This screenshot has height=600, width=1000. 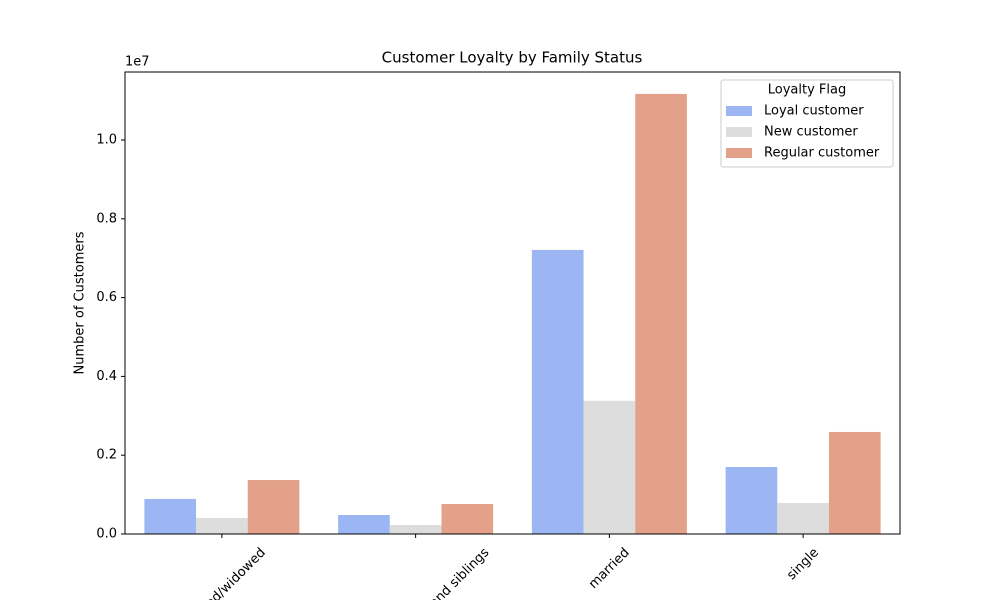 I want to click on y-tick-label: 1.0, so click(x=106, y=140).